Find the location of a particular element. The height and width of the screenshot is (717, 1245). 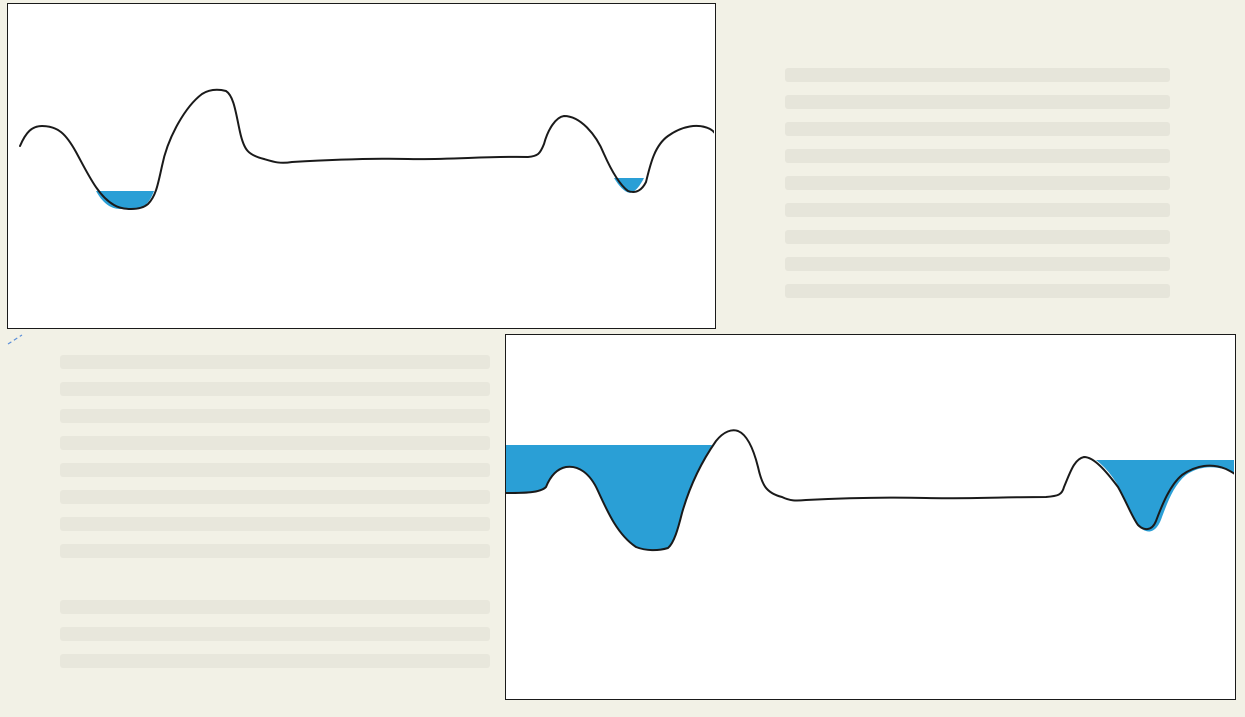

blue-pen-smudge is located at coordinates (15, 339).